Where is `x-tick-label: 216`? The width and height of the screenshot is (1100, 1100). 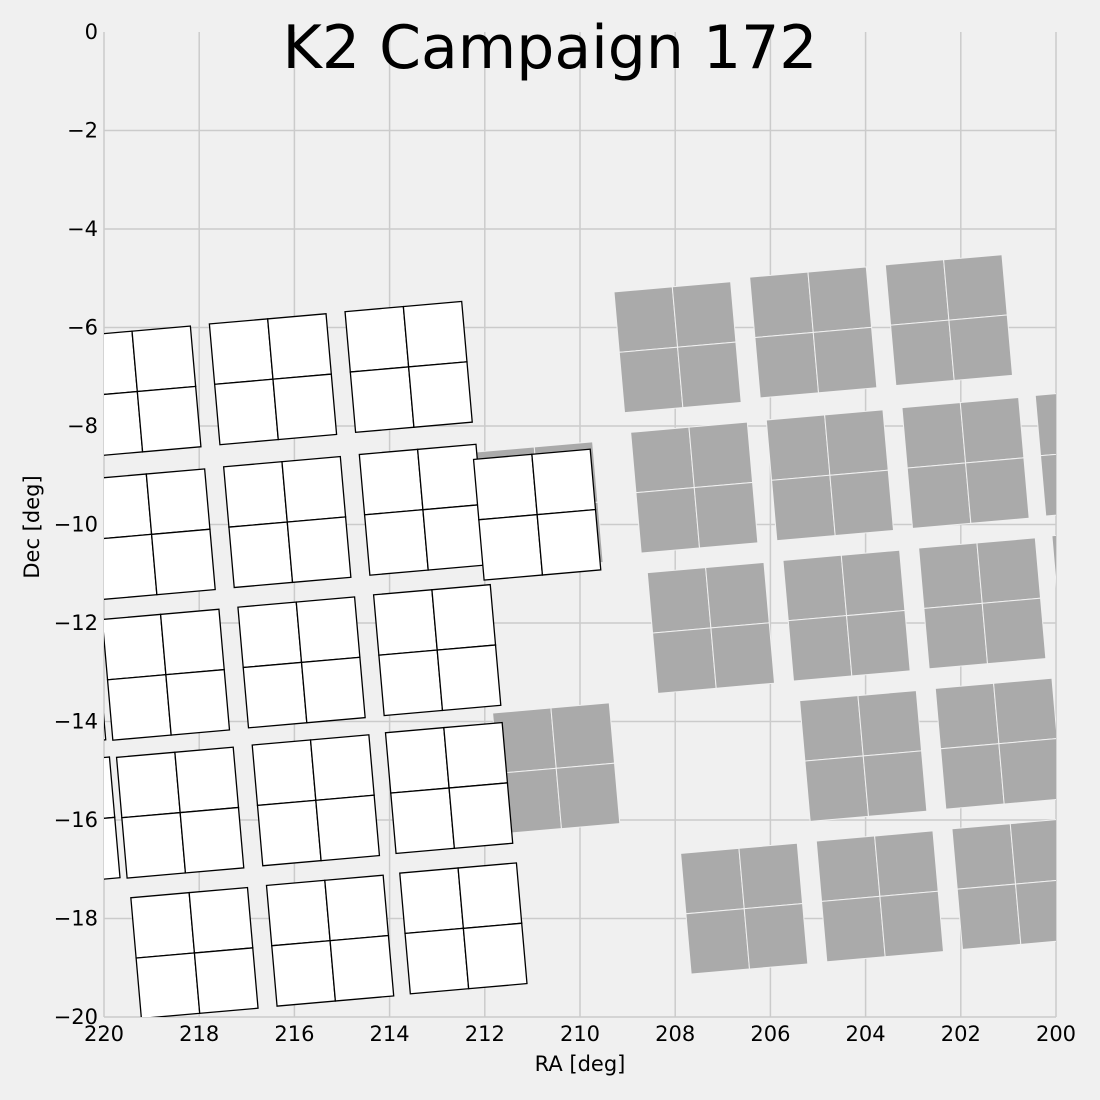
x-tick-label: 216 is located at coordinates (294, 1034).